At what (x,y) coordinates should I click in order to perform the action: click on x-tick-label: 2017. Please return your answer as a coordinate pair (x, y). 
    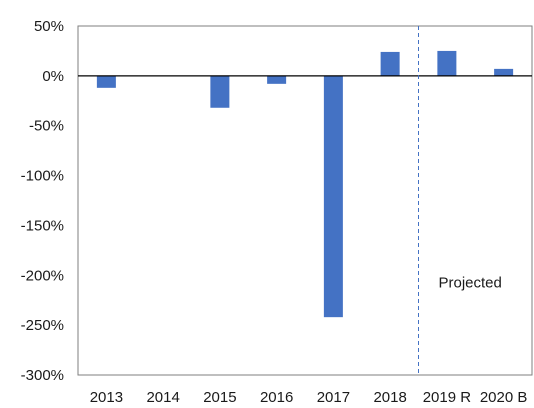
    Looking at the image, I should click on (333, 397).